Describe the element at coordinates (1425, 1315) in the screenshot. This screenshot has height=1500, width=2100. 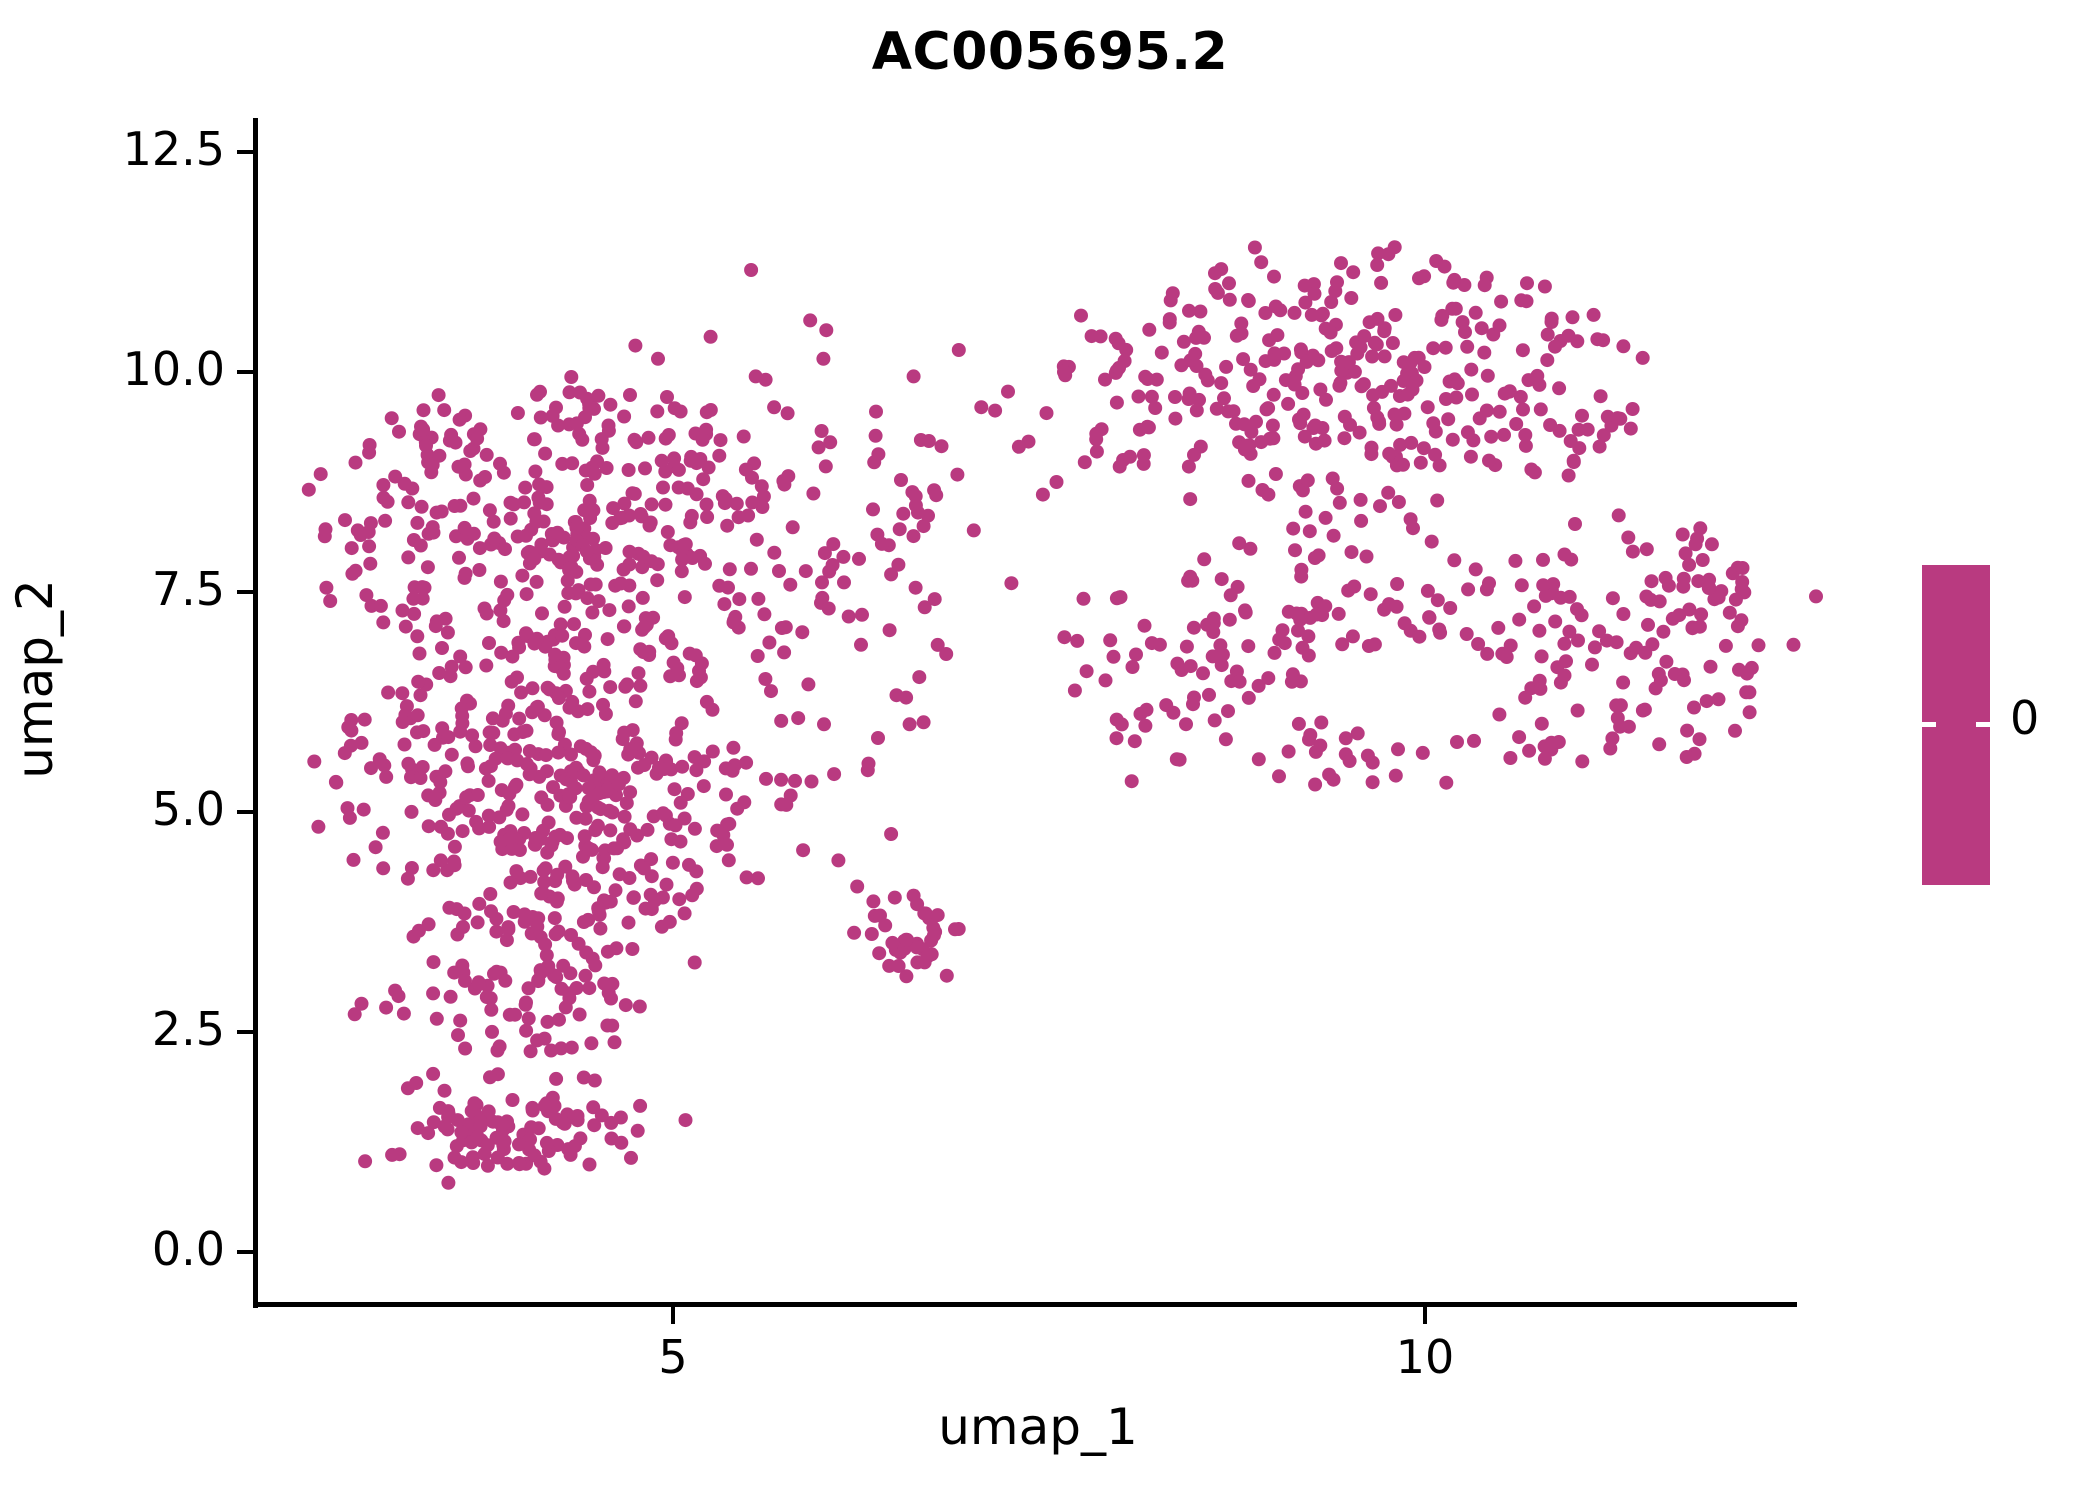
I see `x-tick-mark` at that location.